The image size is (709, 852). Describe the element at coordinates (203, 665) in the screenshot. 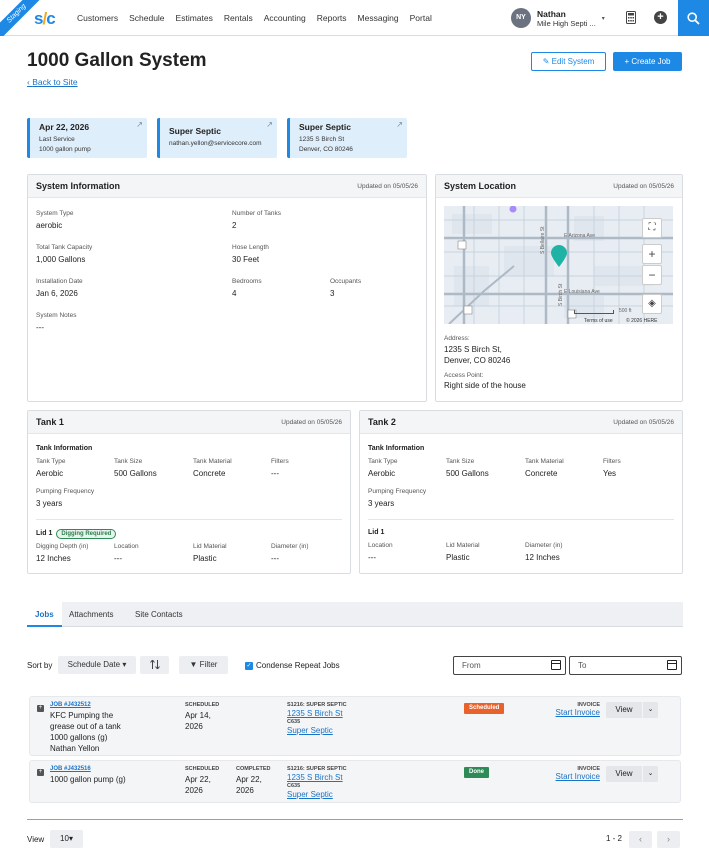

I see `filter-button: ▼ Filter` at that location.